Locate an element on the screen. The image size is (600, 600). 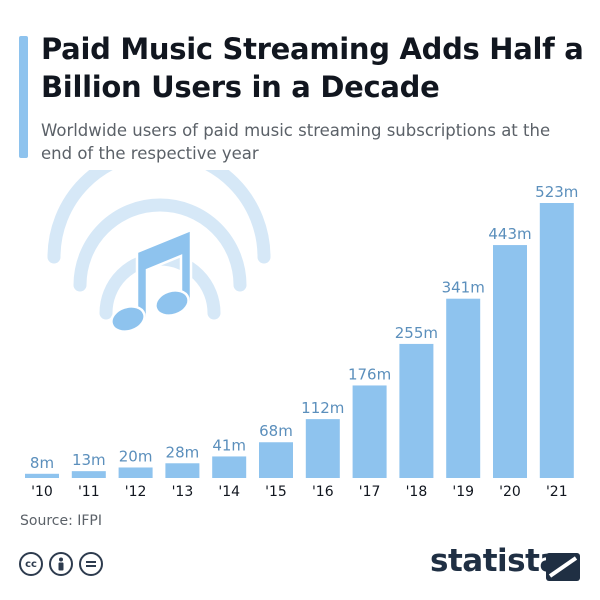
attribution-icon is located at coordinates (61, 564).